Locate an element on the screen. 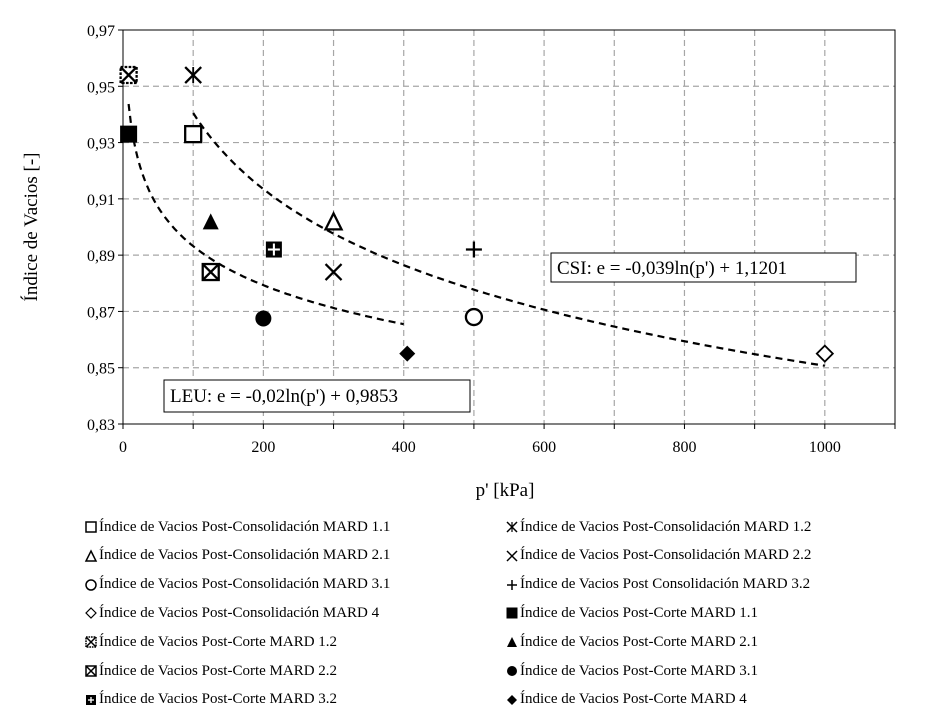  legend-label: Índice de Vacios Post-Corte MARD 1.2 is located at coordinates (218, 641).